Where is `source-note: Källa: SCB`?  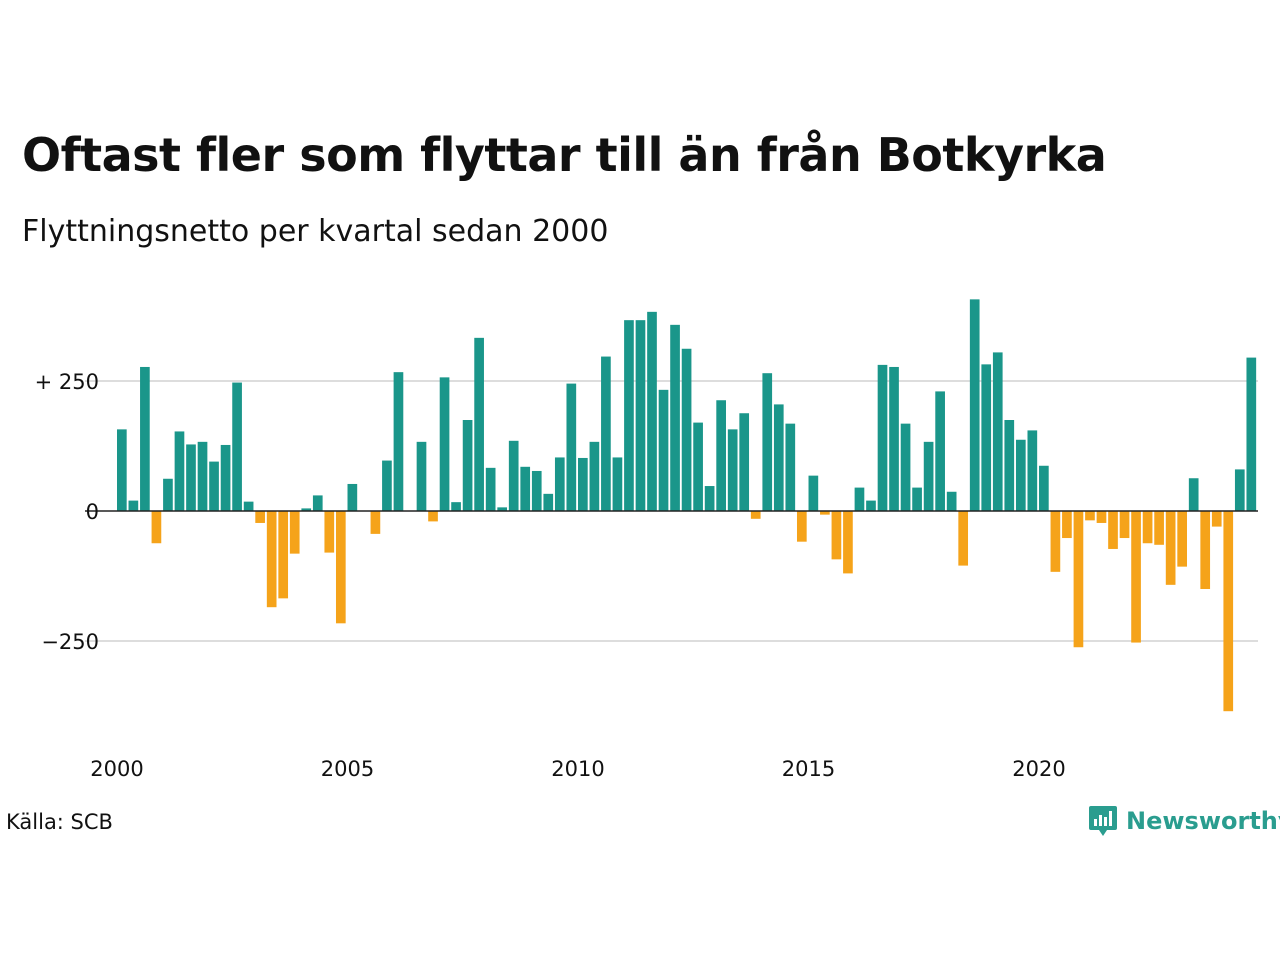
source-note: Källa: SCB is located at coordinates (59, 822).